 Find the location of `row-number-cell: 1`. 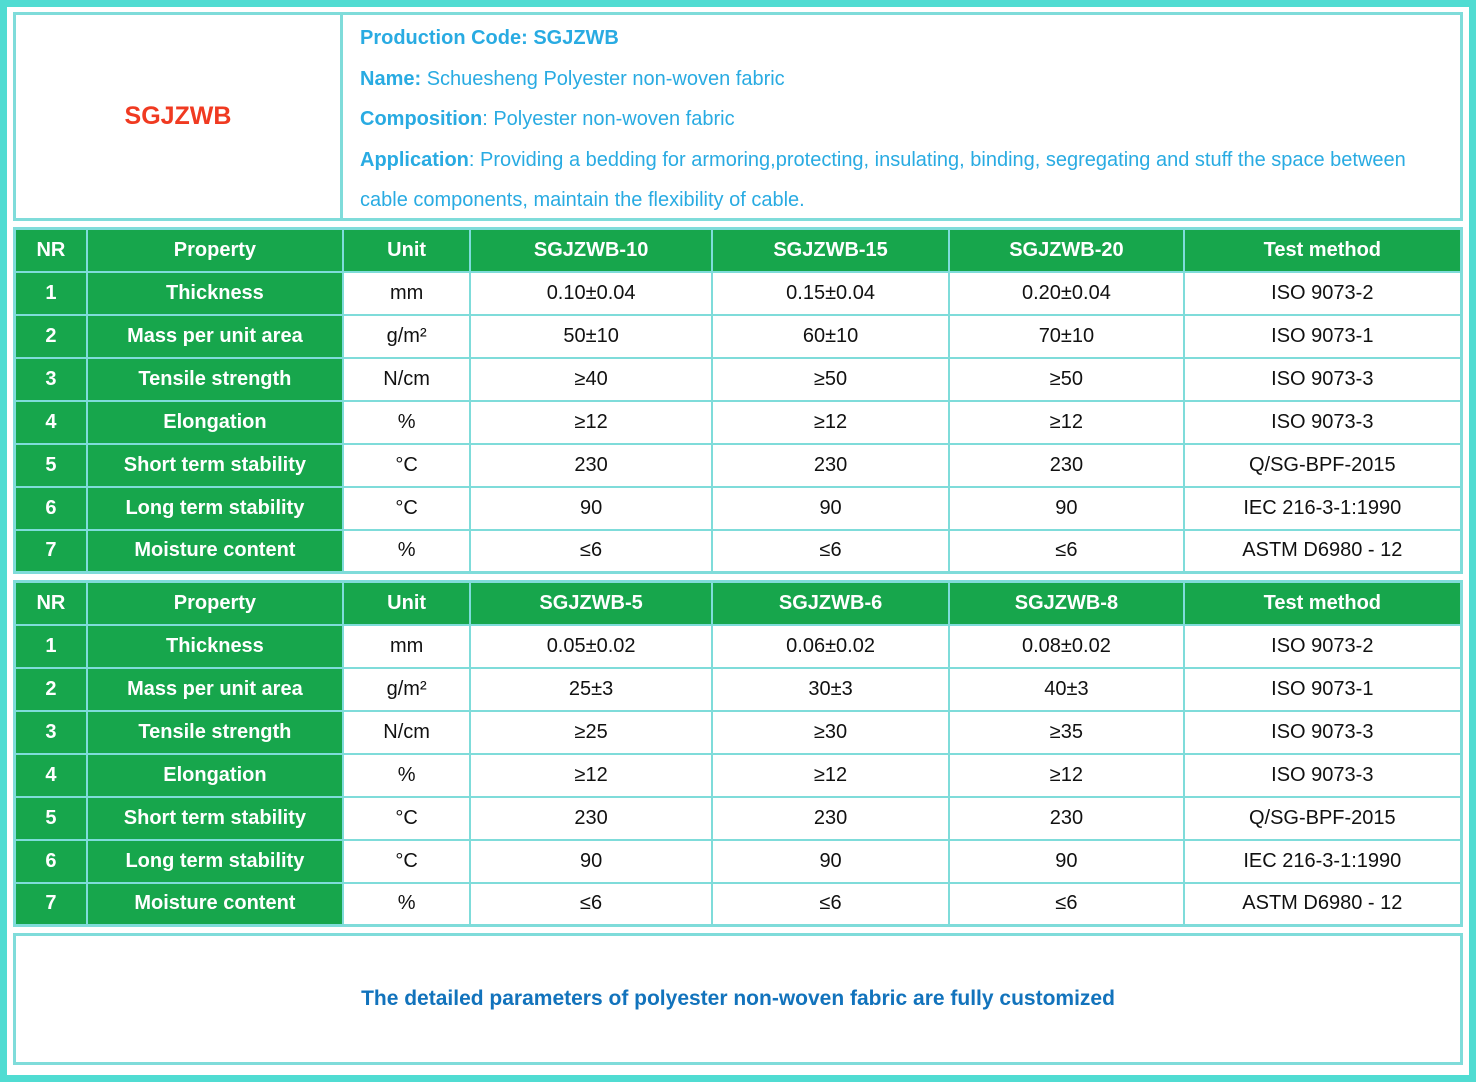

row-number-cell: 1 is located at coordinates (50, 646).